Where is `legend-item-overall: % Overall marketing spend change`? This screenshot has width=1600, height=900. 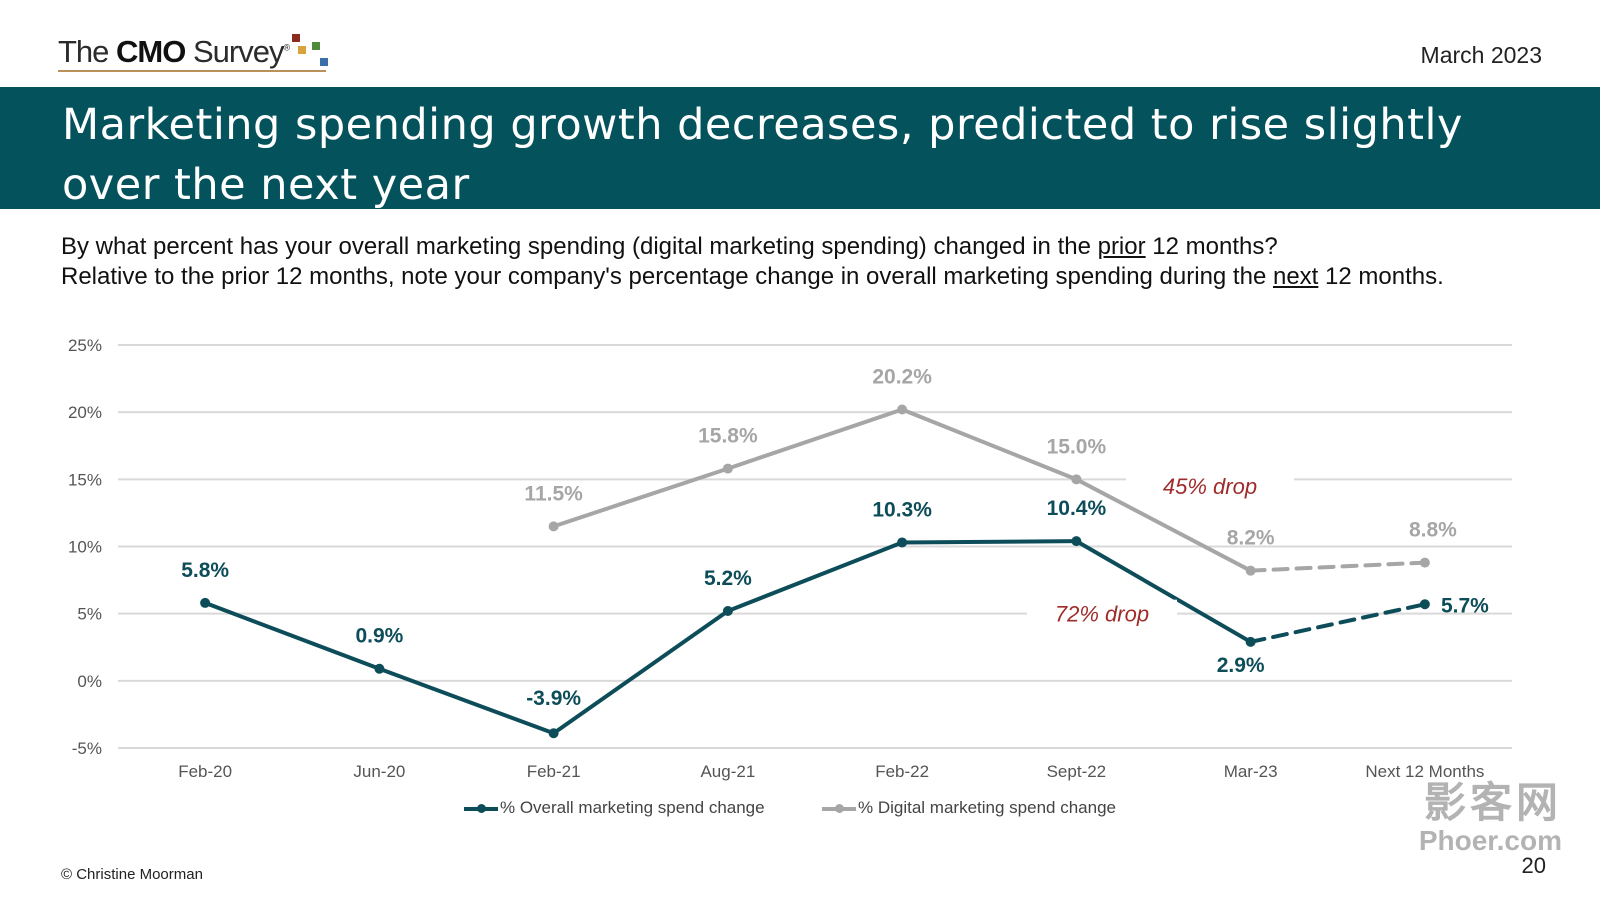 legend-item-overall: % Overall marketing spend change is located at coordinates (614, 808).